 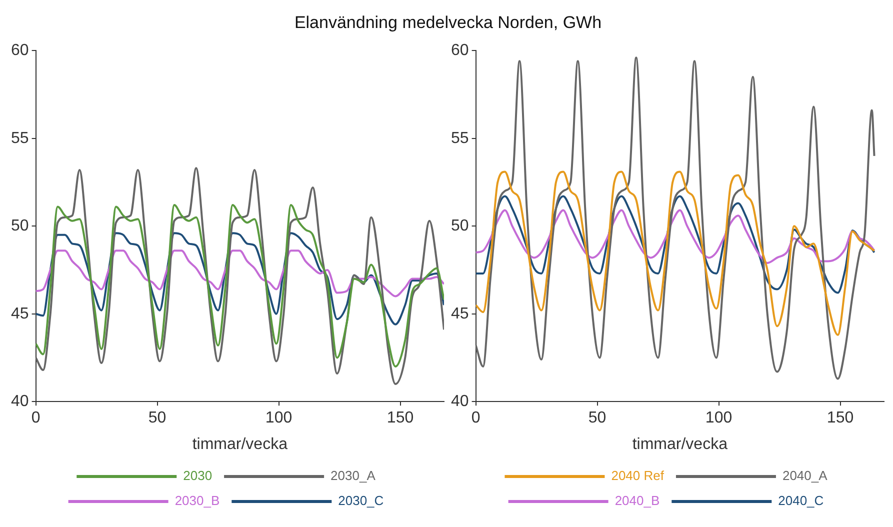 I want to click on chart-title: Elanvändning medelvecka Norden, GWh, so click(x=448, y=22).